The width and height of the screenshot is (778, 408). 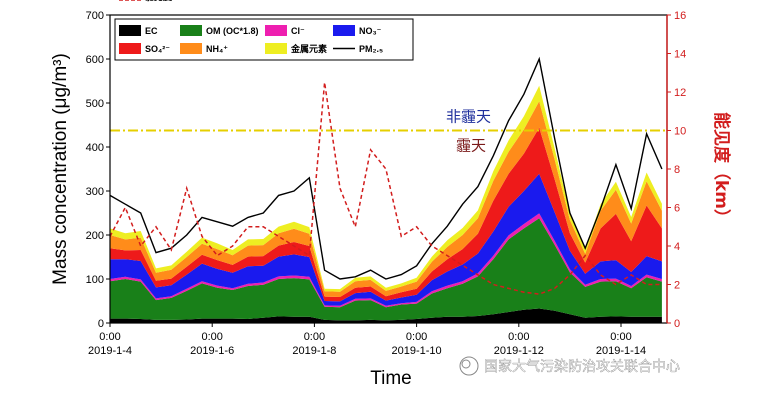 I want to click on y-tick-label: 400, so click(x=95, y=148).